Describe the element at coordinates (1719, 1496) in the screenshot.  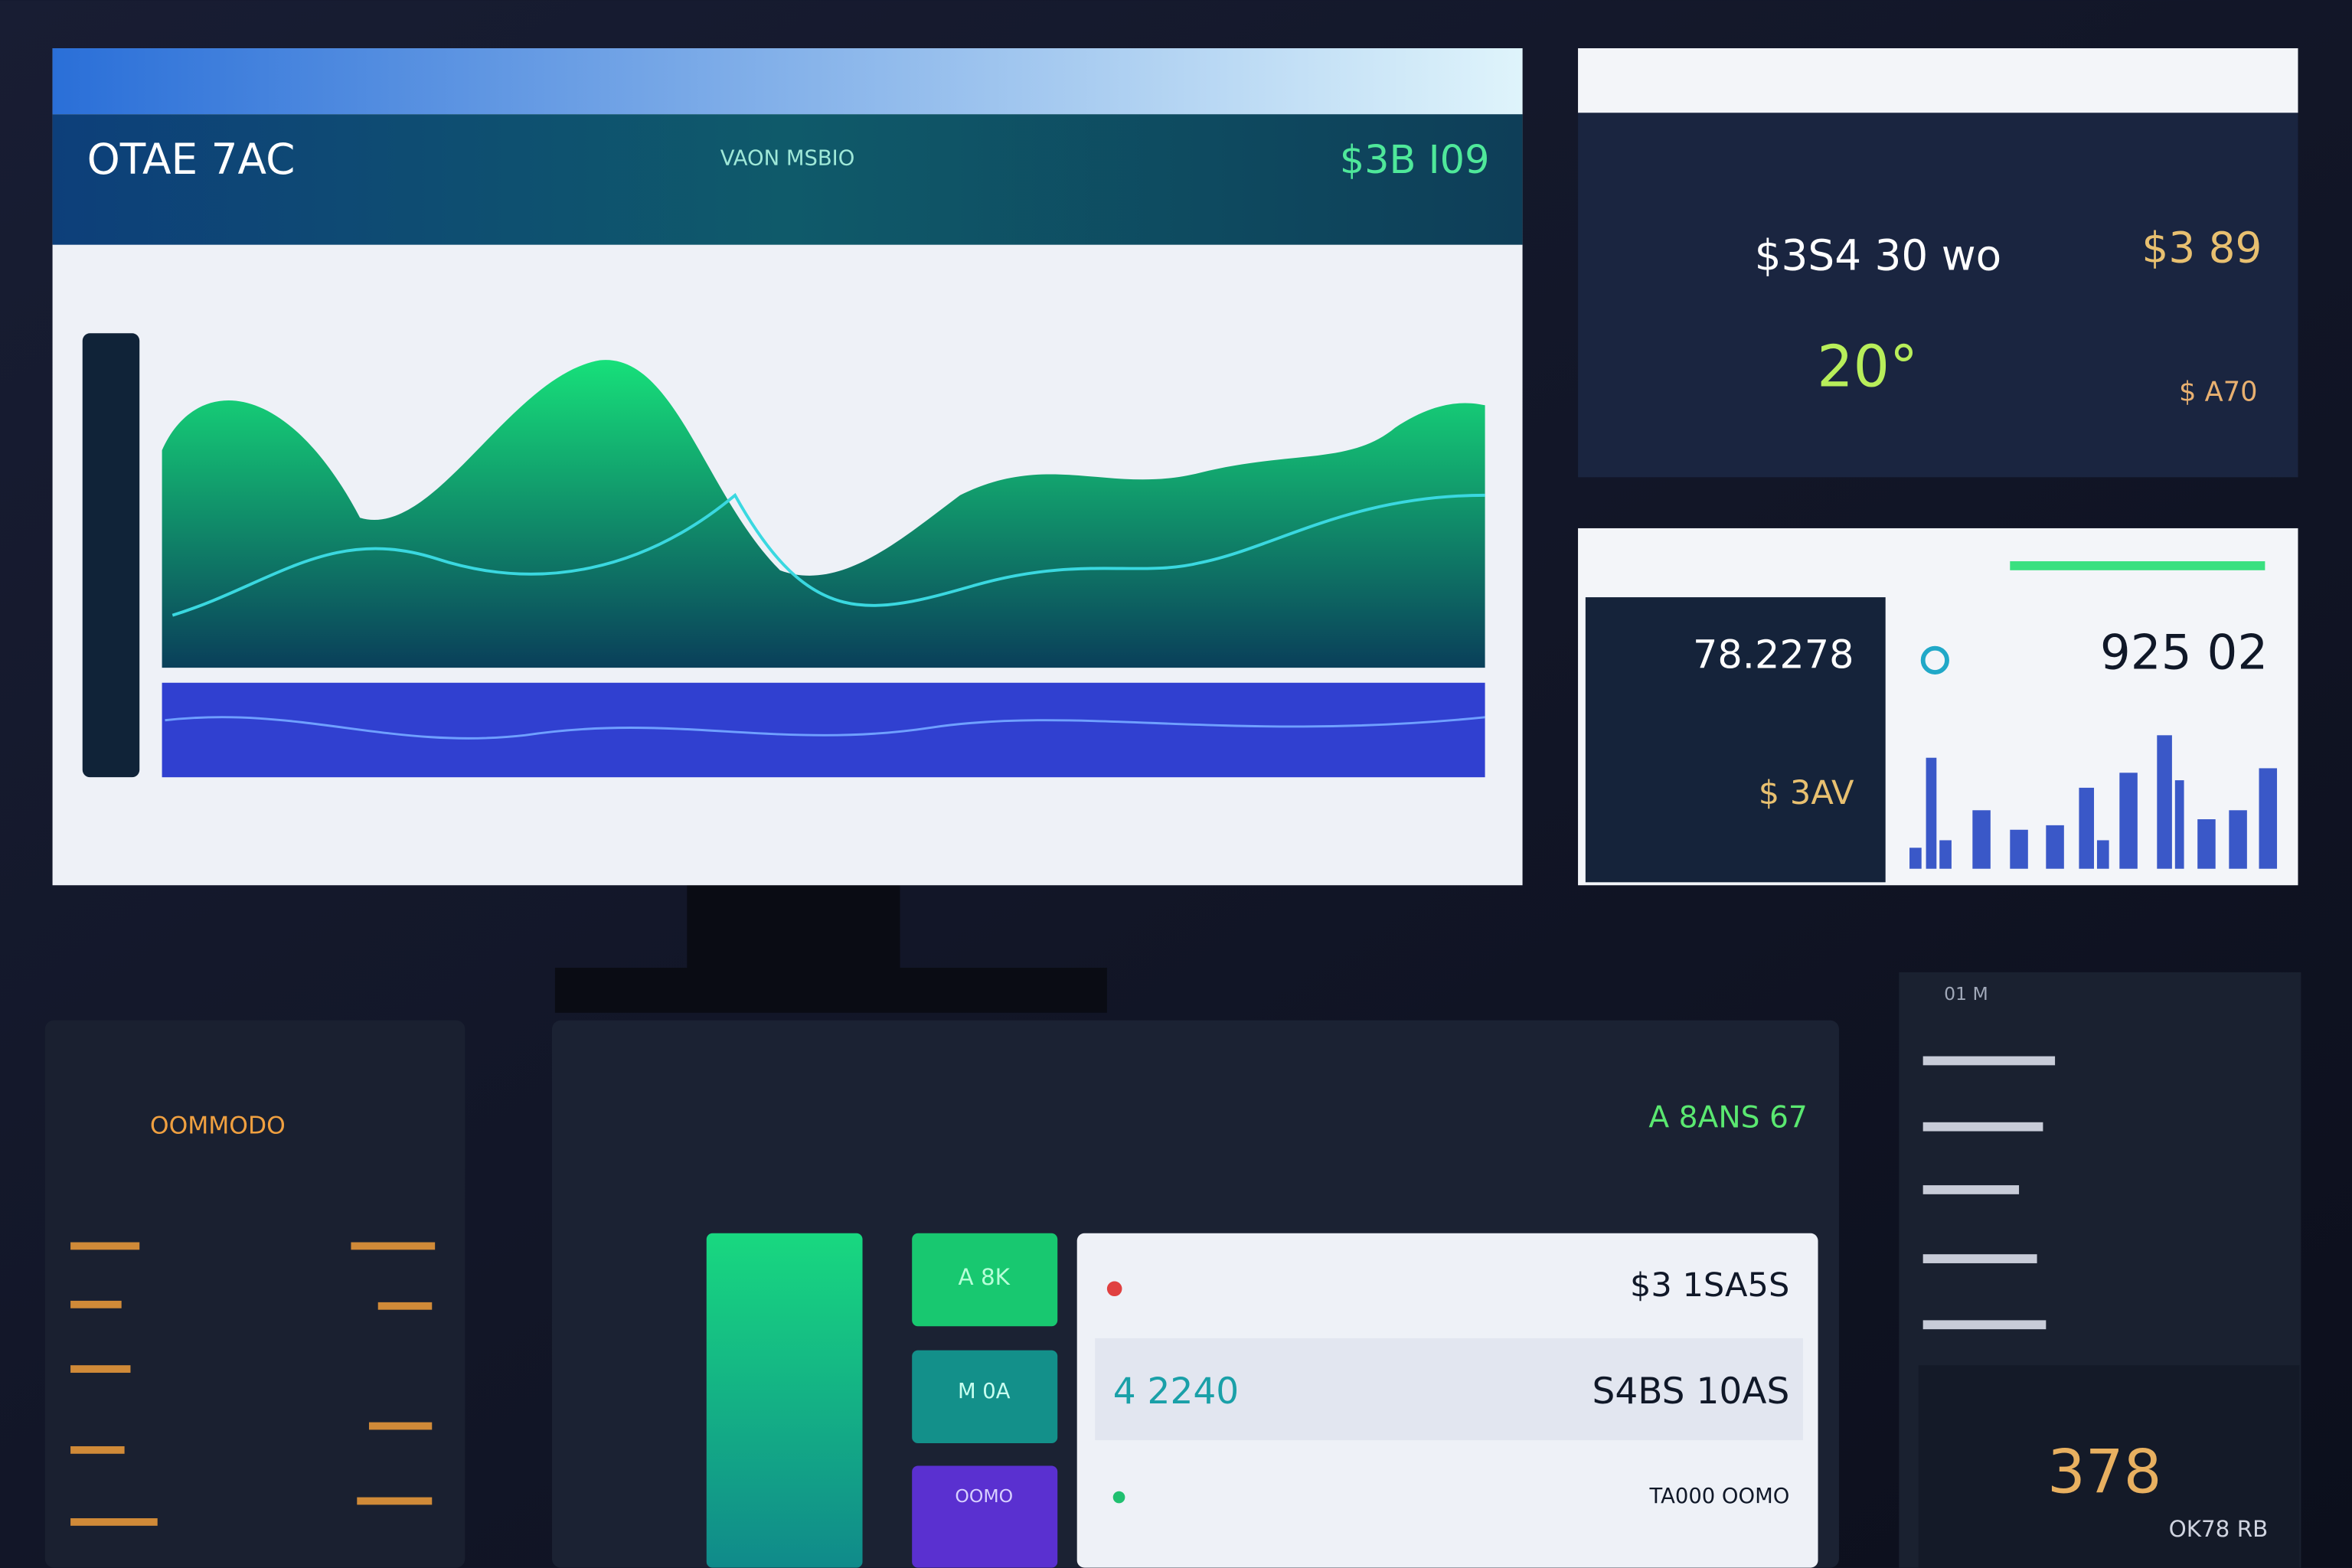
I see `row-3-value: TA000 OOMO` at that location.